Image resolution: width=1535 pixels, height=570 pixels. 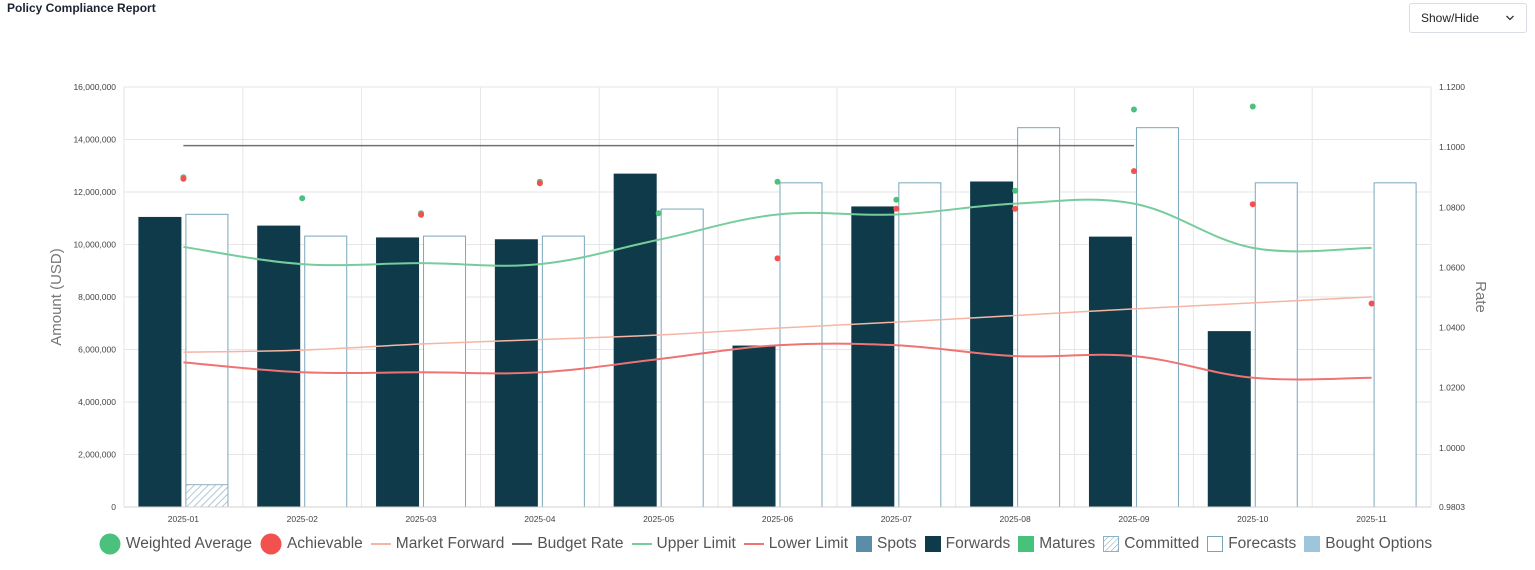 I want to click on legend-label: Committed, so click(x=1162, y=543).